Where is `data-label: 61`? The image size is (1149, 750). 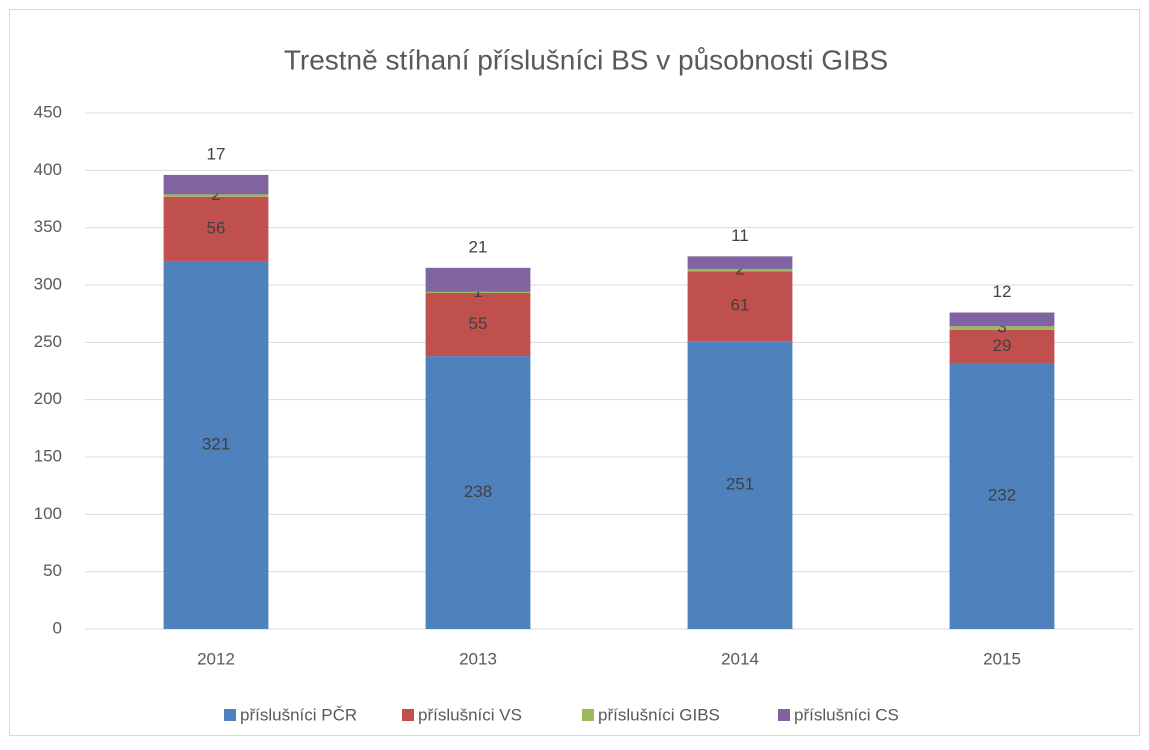 data-label: 61 is located at coordinates (740, 305).